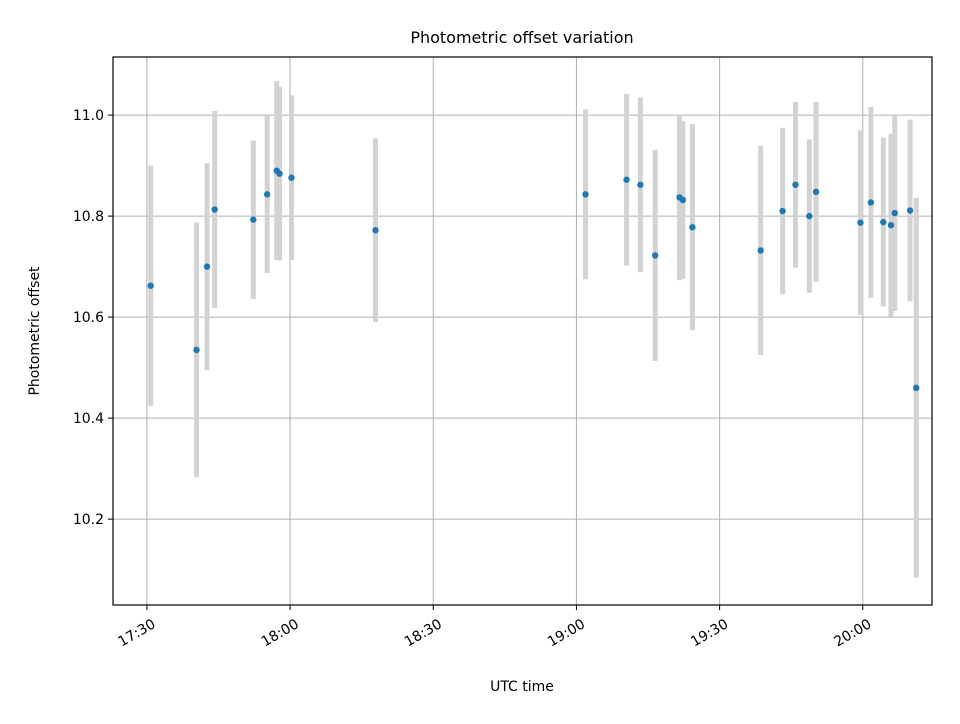  I want to click on y-tick-label: 11.0, so click(88, 116).